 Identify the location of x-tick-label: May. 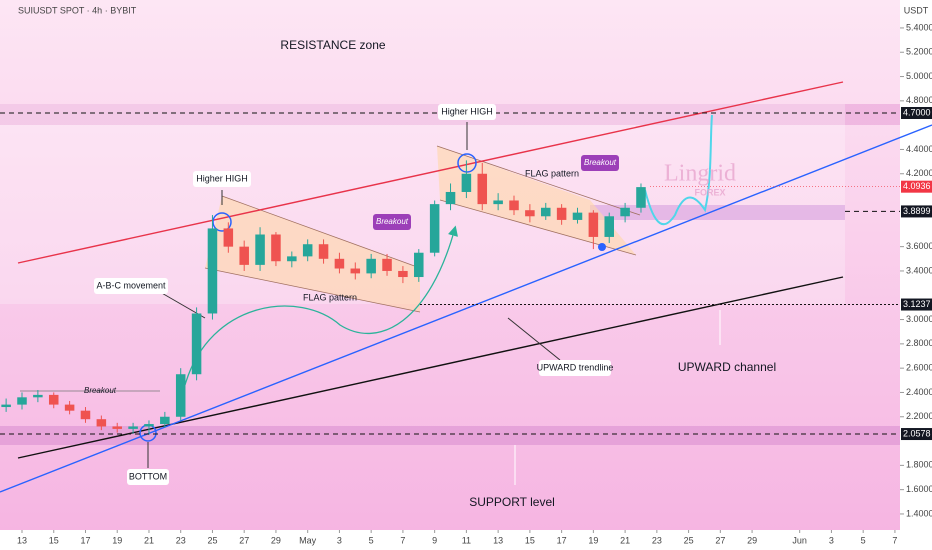
(308, 540).